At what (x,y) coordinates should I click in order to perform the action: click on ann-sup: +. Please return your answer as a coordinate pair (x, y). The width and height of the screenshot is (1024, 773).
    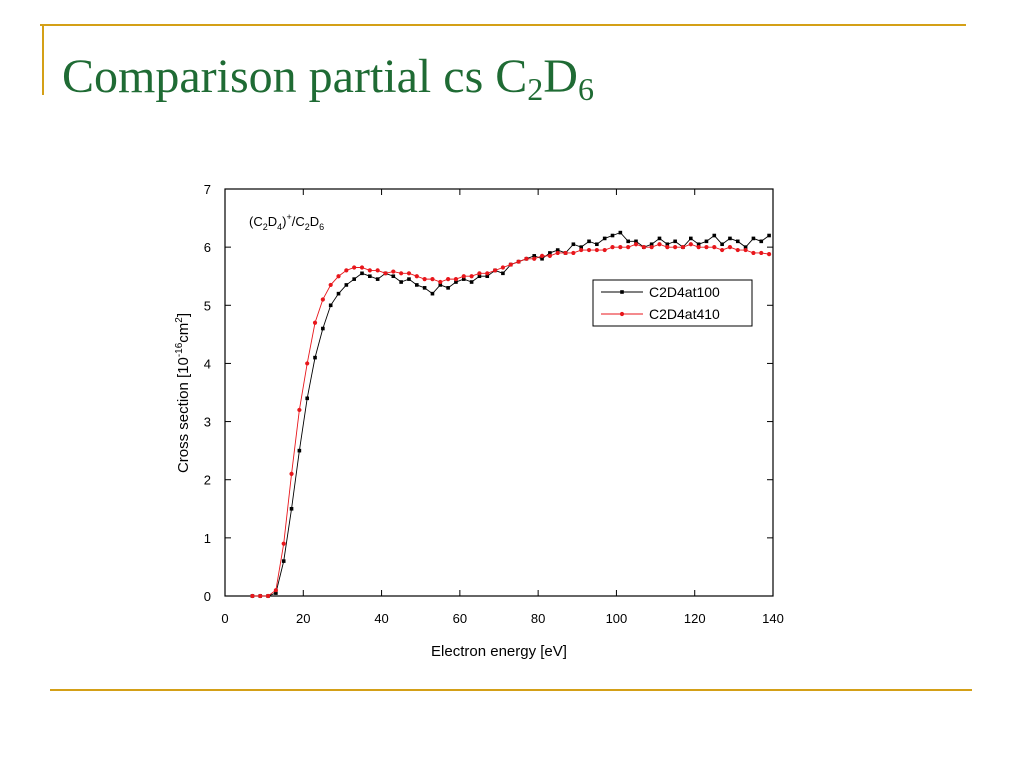
    Looking at the image, I should click on (288, 217).